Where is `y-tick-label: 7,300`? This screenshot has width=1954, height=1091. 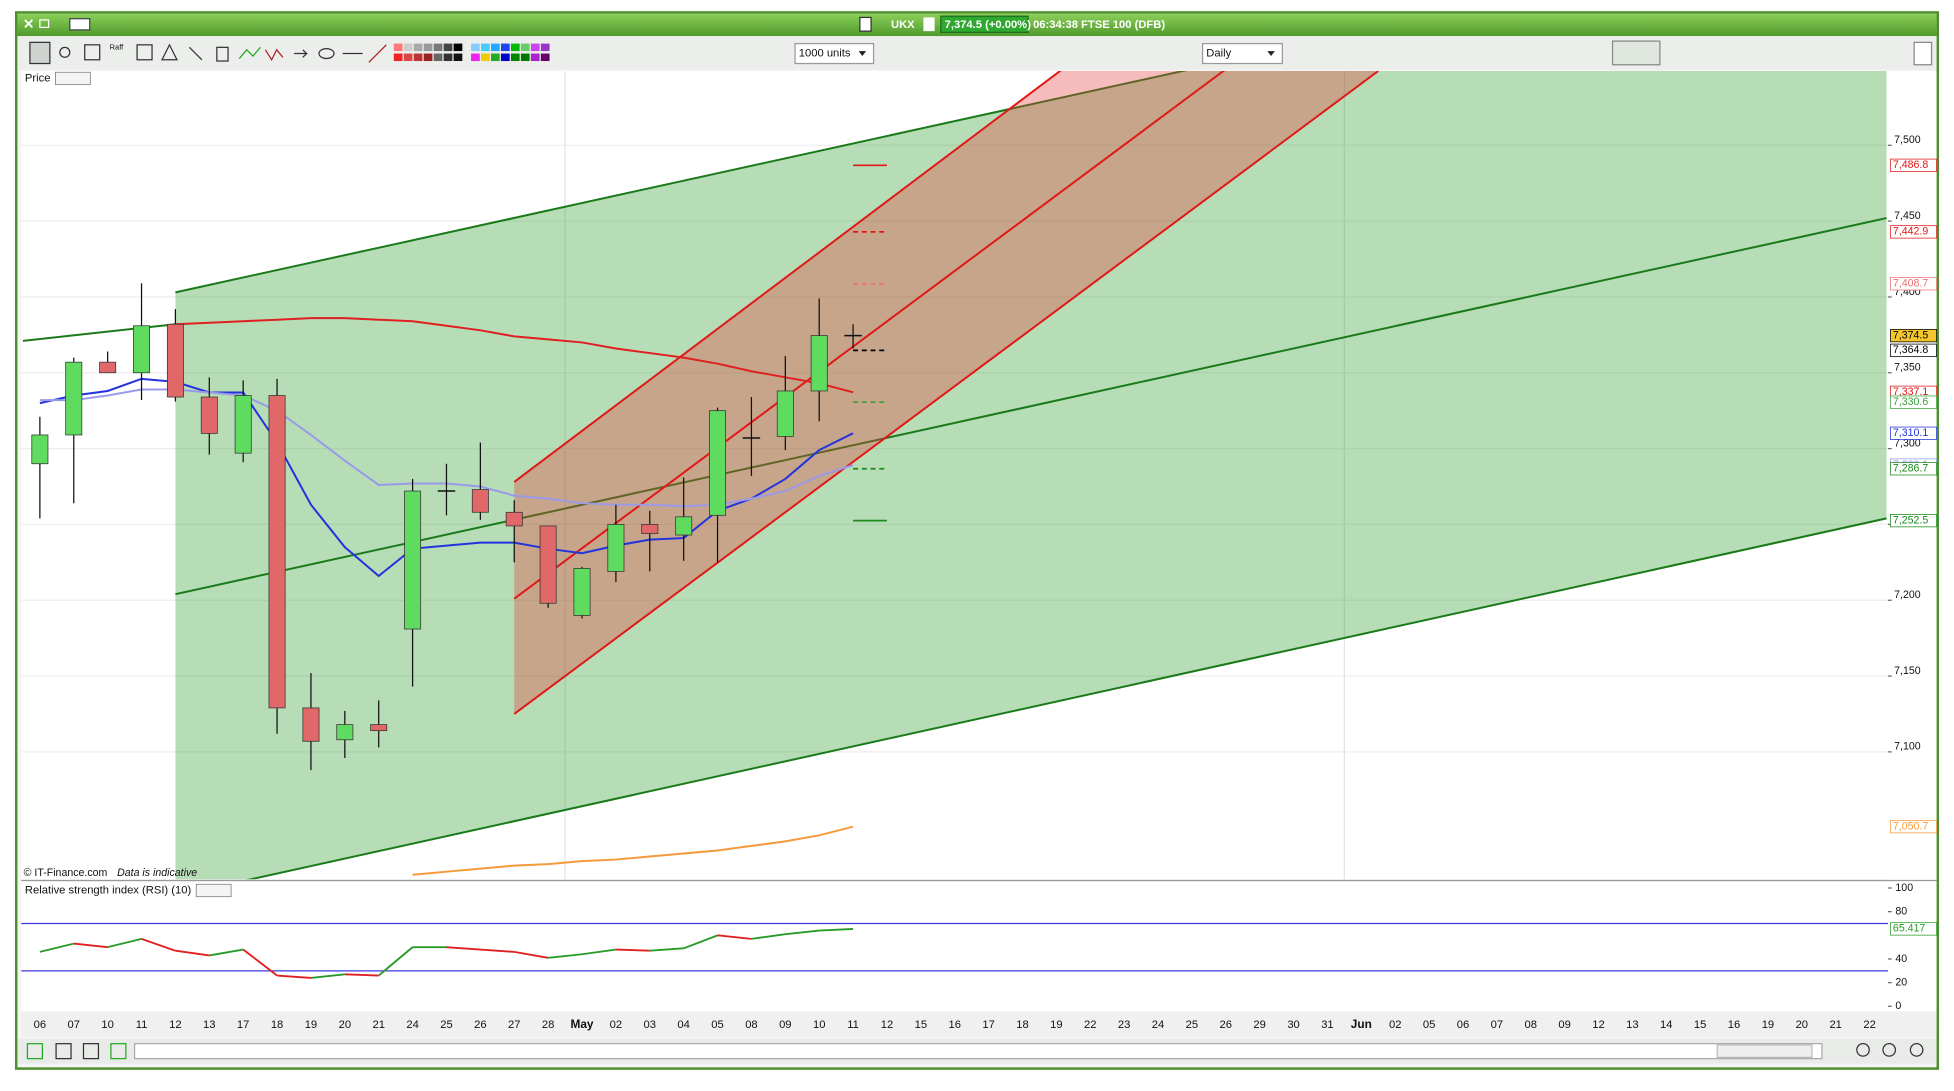
y-tick-label: 7,300 is located at coordinates (1907, 443).